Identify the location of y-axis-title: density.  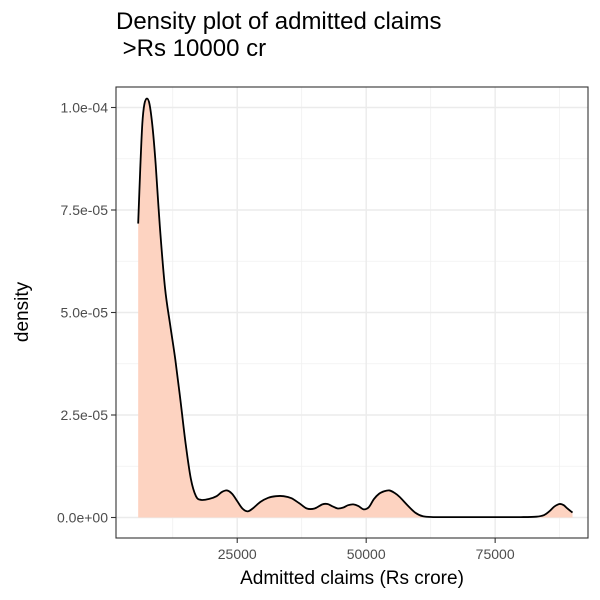
(22, 311).